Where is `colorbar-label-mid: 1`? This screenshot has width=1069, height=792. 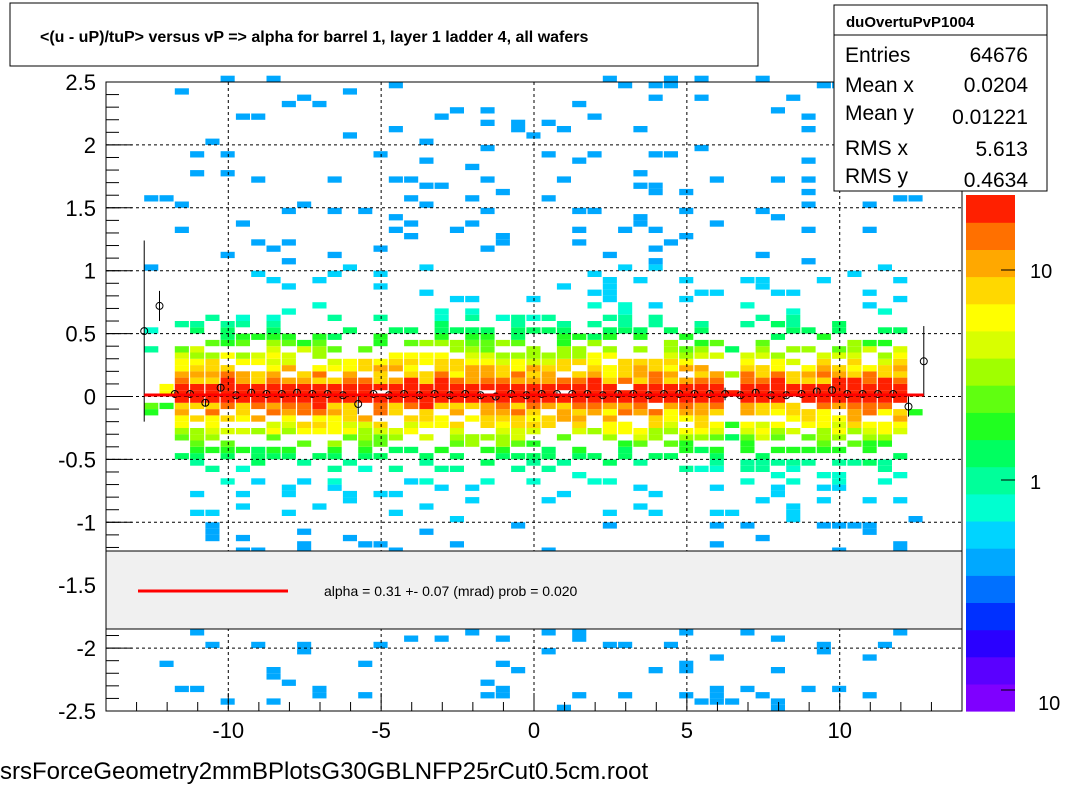
colorbar-label-mid: 1 is located at coordinates (1035, 483).